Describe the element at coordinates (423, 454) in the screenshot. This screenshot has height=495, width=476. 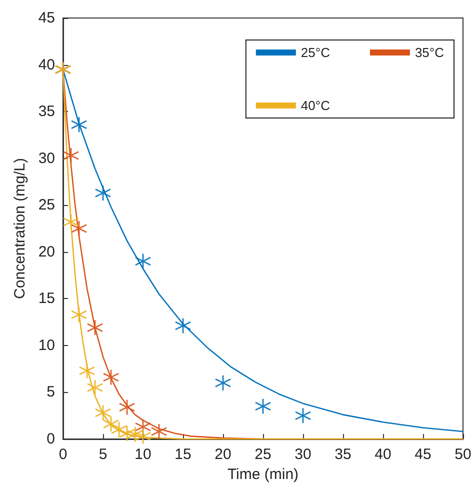
I see `x-tick-label: 45` at that location.